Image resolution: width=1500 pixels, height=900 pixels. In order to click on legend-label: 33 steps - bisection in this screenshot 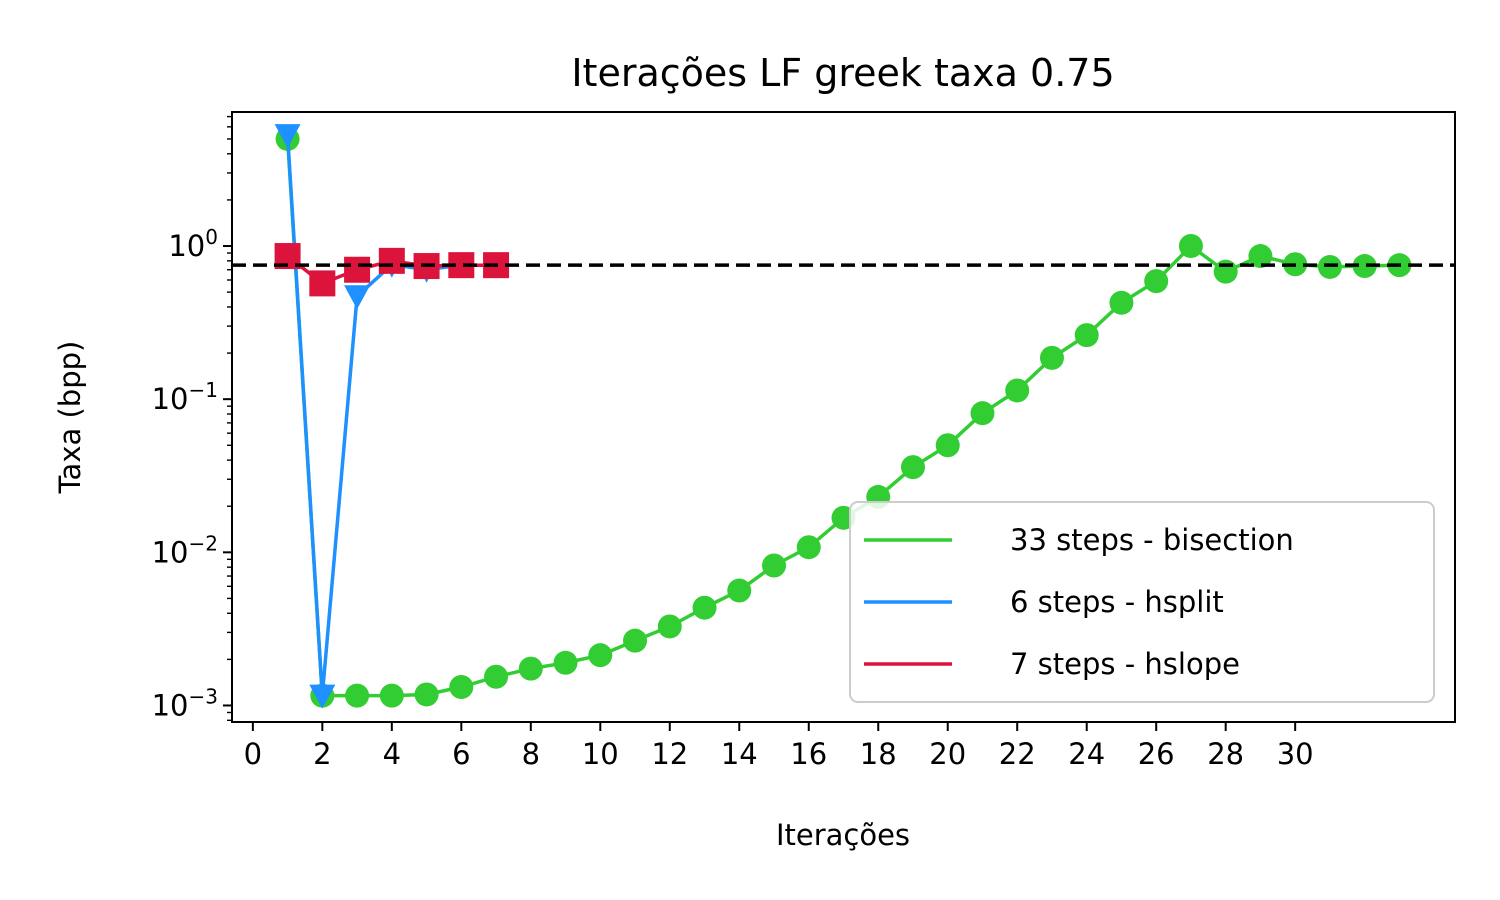, I will do `click(1152, 540)`.